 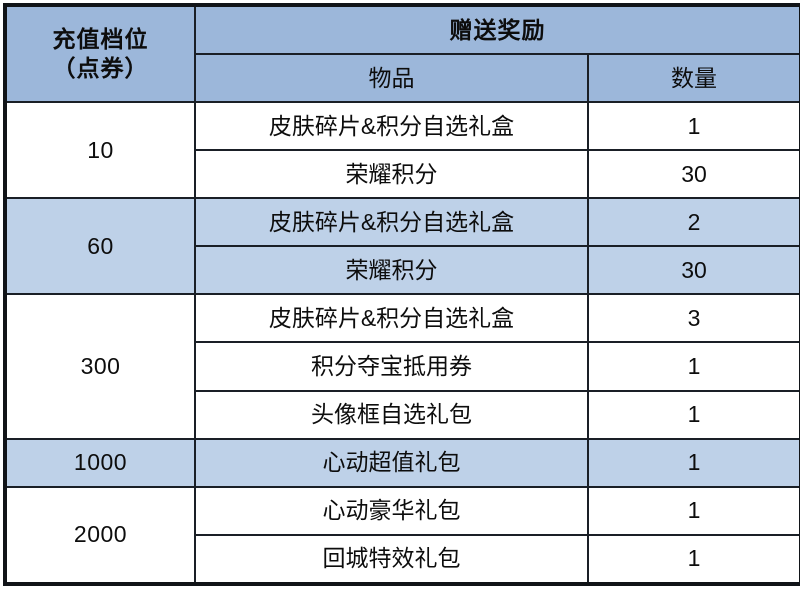 I want to click on table-row: 头像框自选礼包 1, so click(x=402, y=414).